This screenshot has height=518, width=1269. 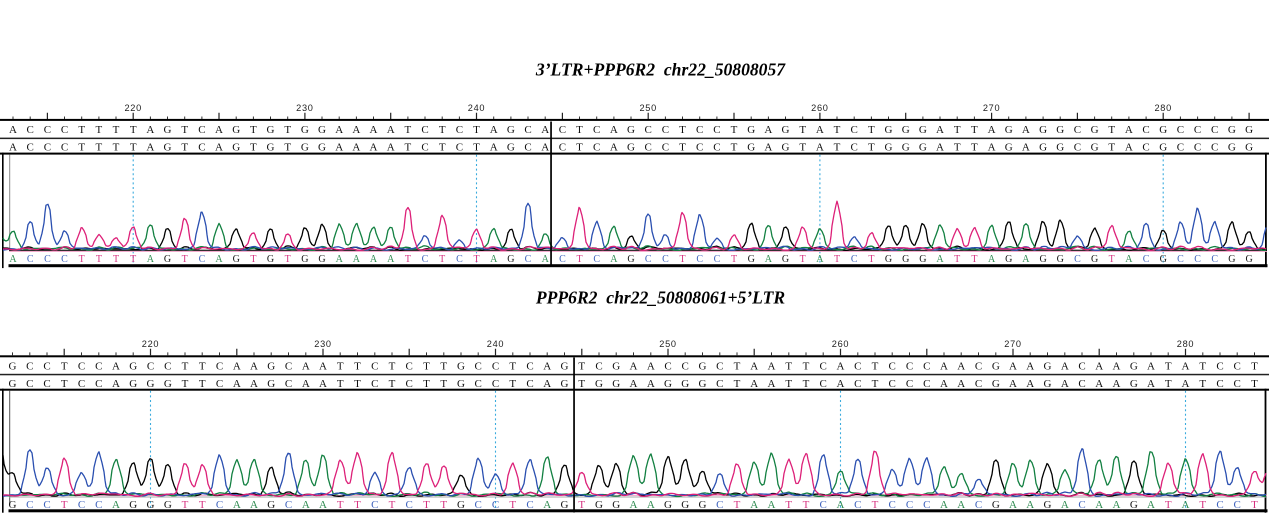 I want to click on svg-text: 260, so click(x=819, y=108).